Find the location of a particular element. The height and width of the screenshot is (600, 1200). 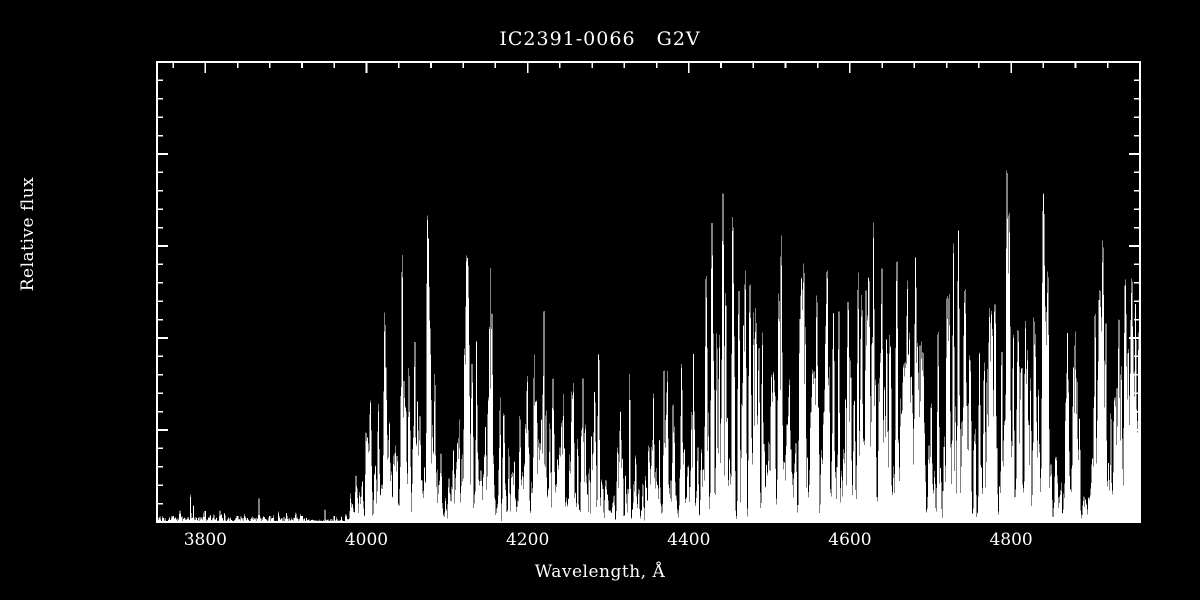

x-tick-label: 3800 is located at coordinates (205, 540).